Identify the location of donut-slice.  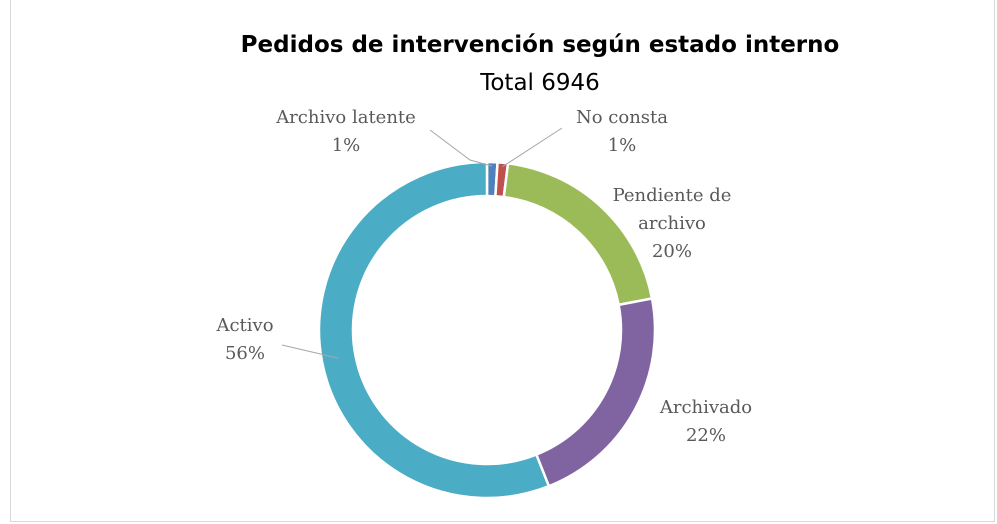
(595, 392).